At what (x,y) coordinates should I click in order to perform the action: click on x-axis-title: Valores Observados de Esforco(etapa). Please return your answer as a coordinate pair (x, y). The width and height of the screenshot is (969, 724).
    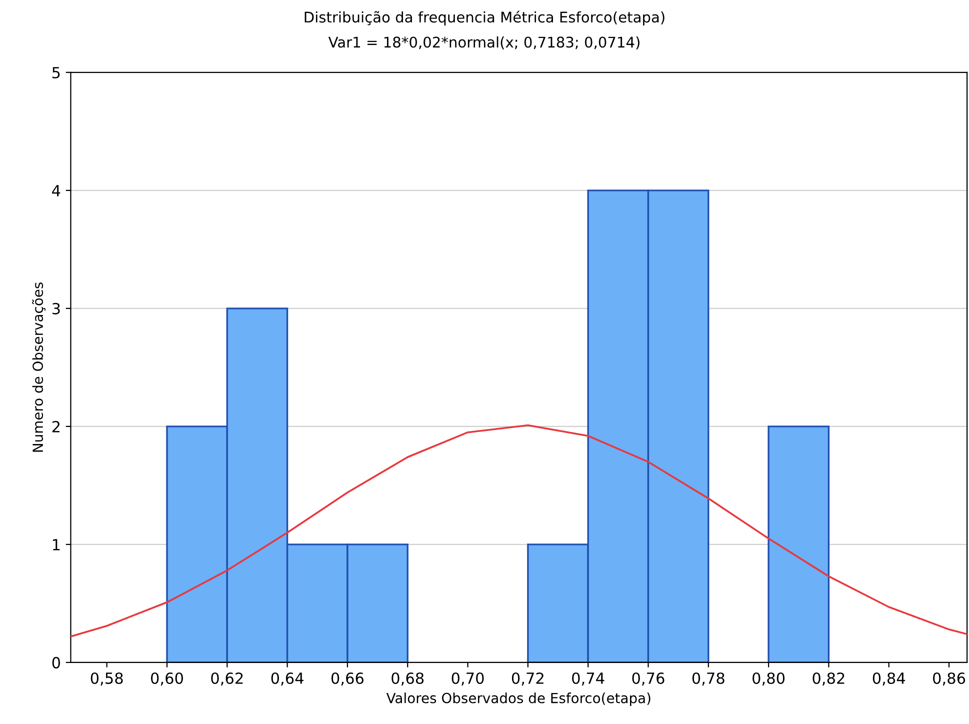
    Looking at the image, I should click on (518, 699).